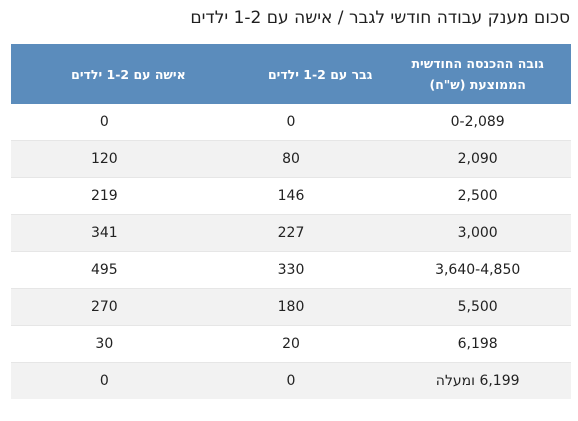  What do you see at coordinates (104, 159) in the screenshot?
I see `cell-woman: 120` at bounding box center [104, 159].